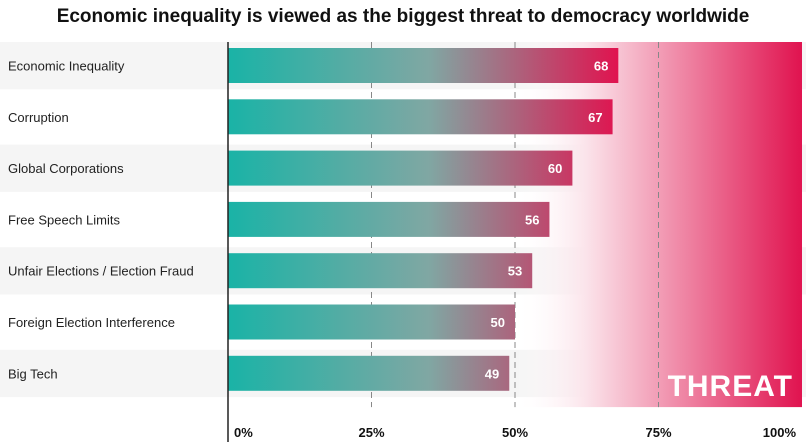  Describe the element at coordinates (515, 432) in the screenshot. I see `x-tick-label: 50%` at that location.